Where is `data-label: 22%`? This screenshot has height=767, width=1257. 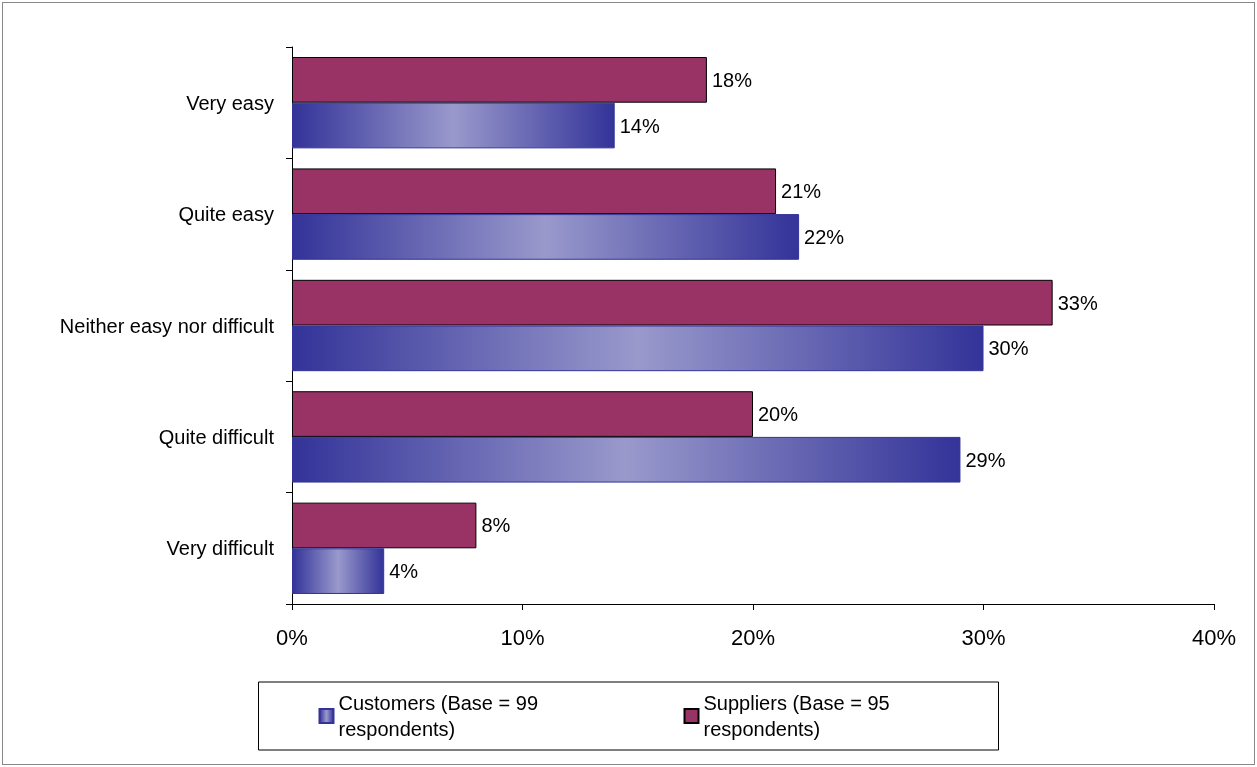
data-label: 22% is located at coordinates (824, 236).